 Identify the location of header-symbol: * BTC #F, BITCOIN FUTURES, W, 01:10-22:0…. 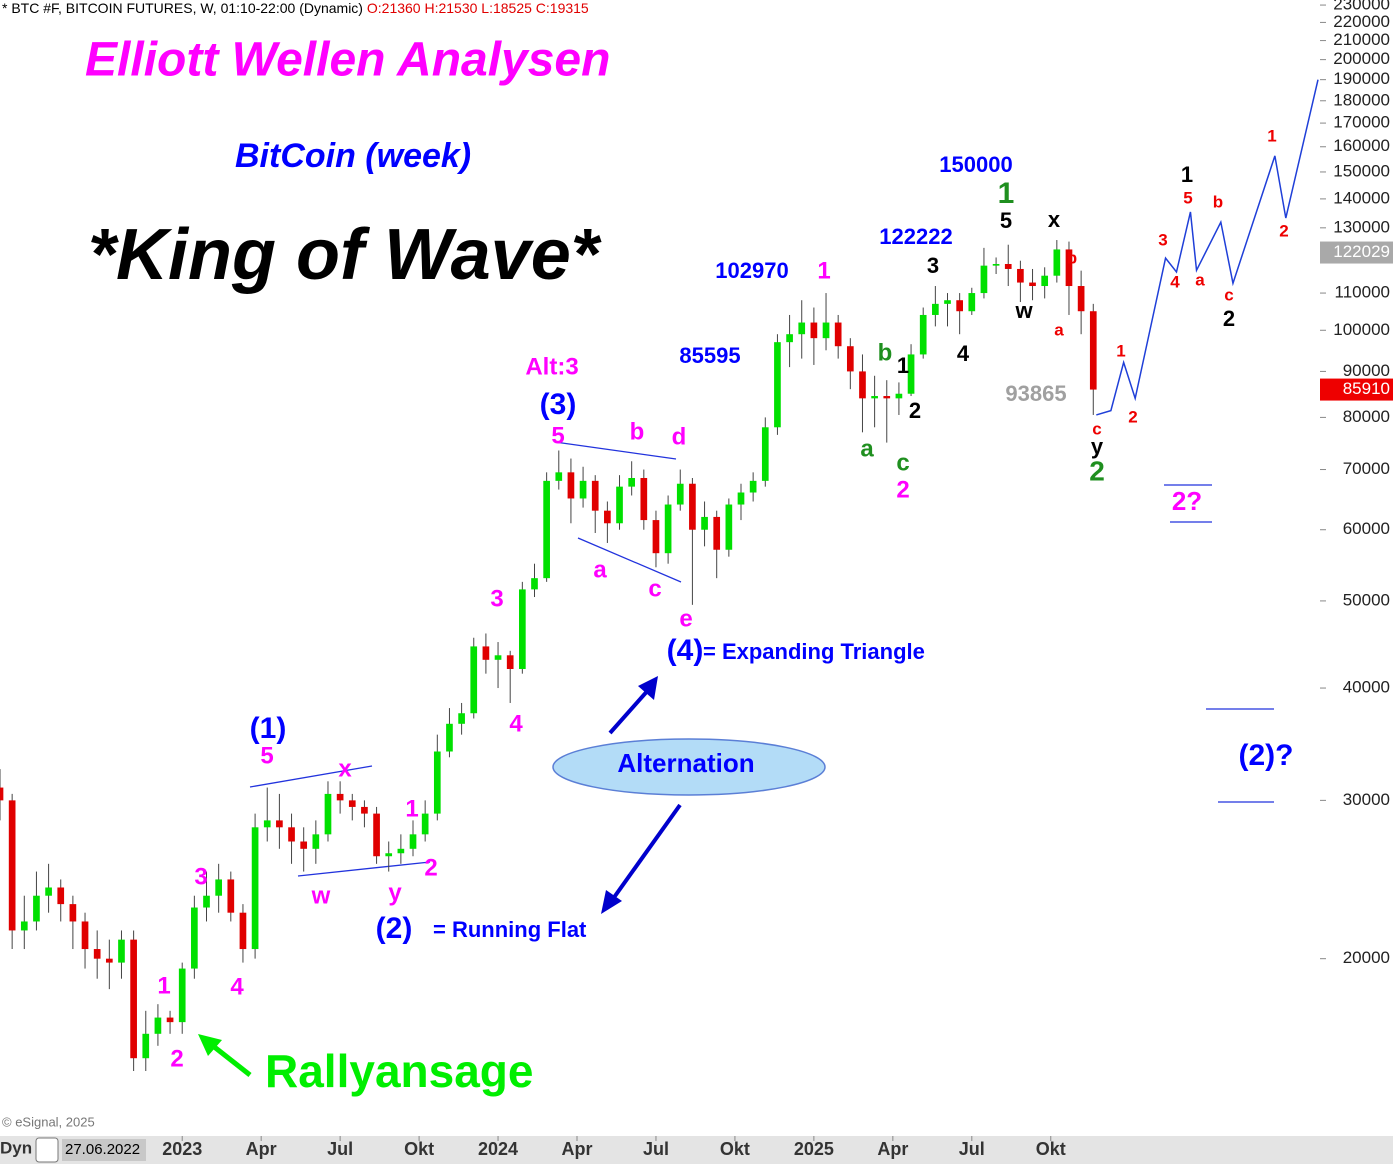
(182, 8).